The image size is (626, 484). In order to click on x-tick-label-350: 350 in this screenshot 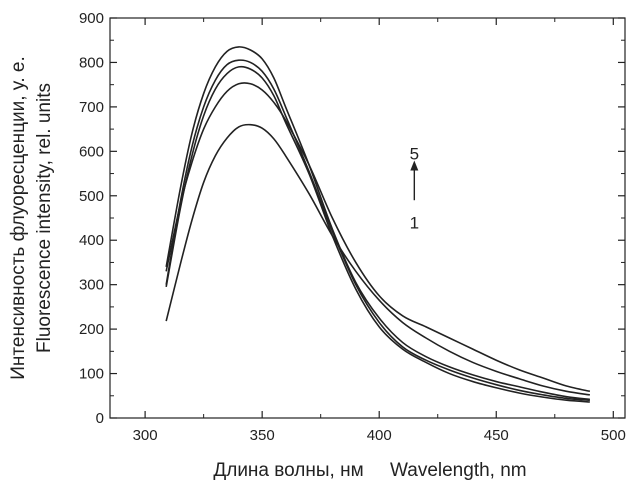, I will do `click(262, 435)`.